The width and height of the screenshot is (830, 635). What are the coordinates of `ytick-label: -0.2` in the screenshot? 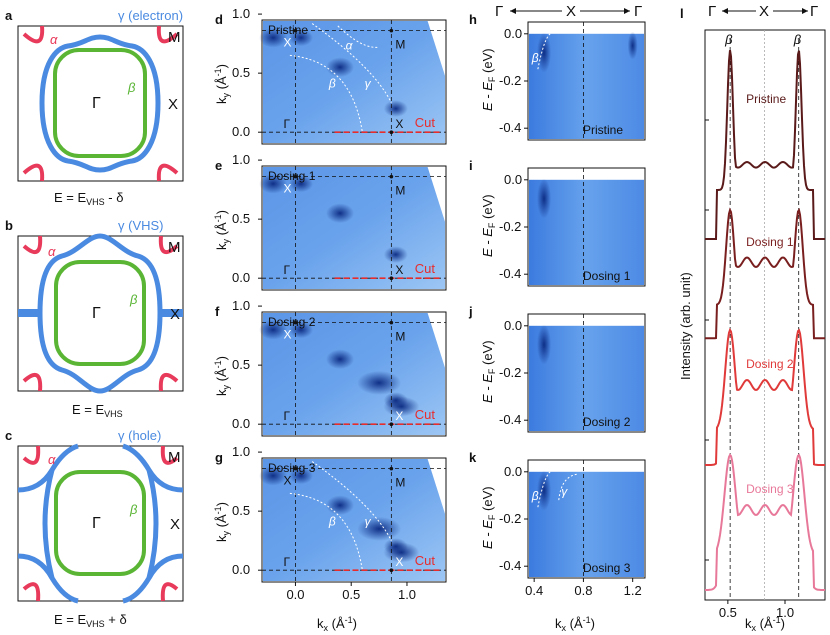 It's located at (510, 80).